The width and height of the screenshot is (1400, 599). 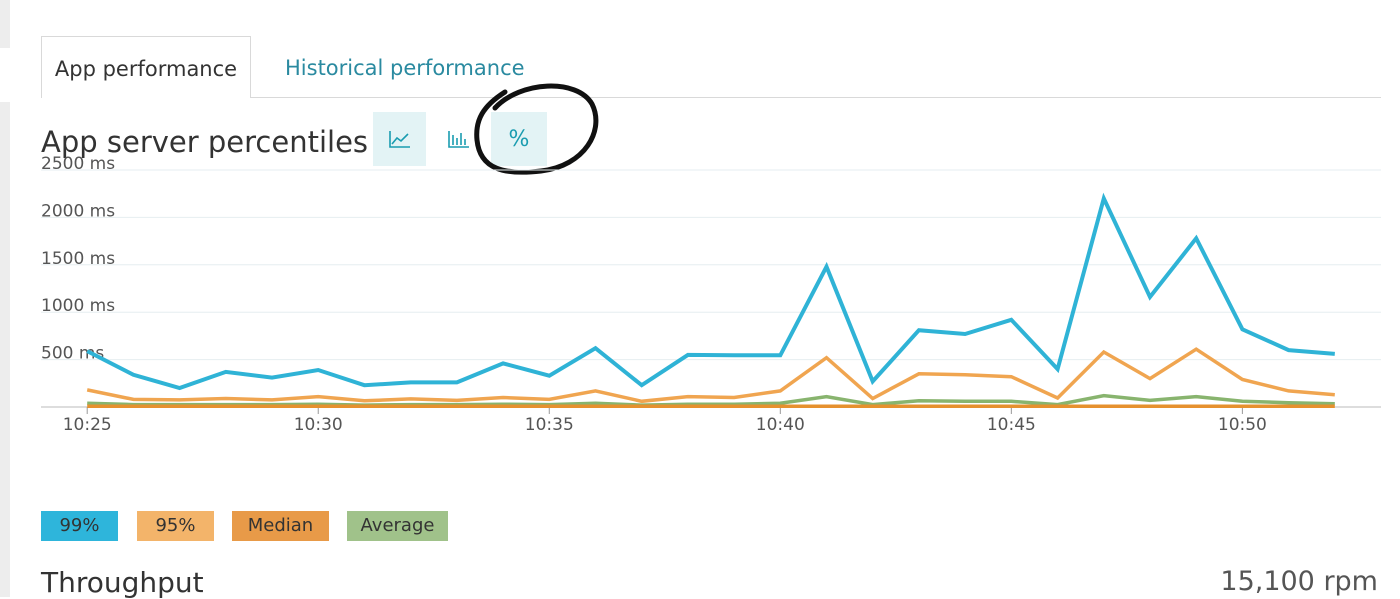 What do you see at coordinates (1299, 581) in the screenshot?
I see `throughput-value: 15,100 rpm` at bounding box center [1299, 581].